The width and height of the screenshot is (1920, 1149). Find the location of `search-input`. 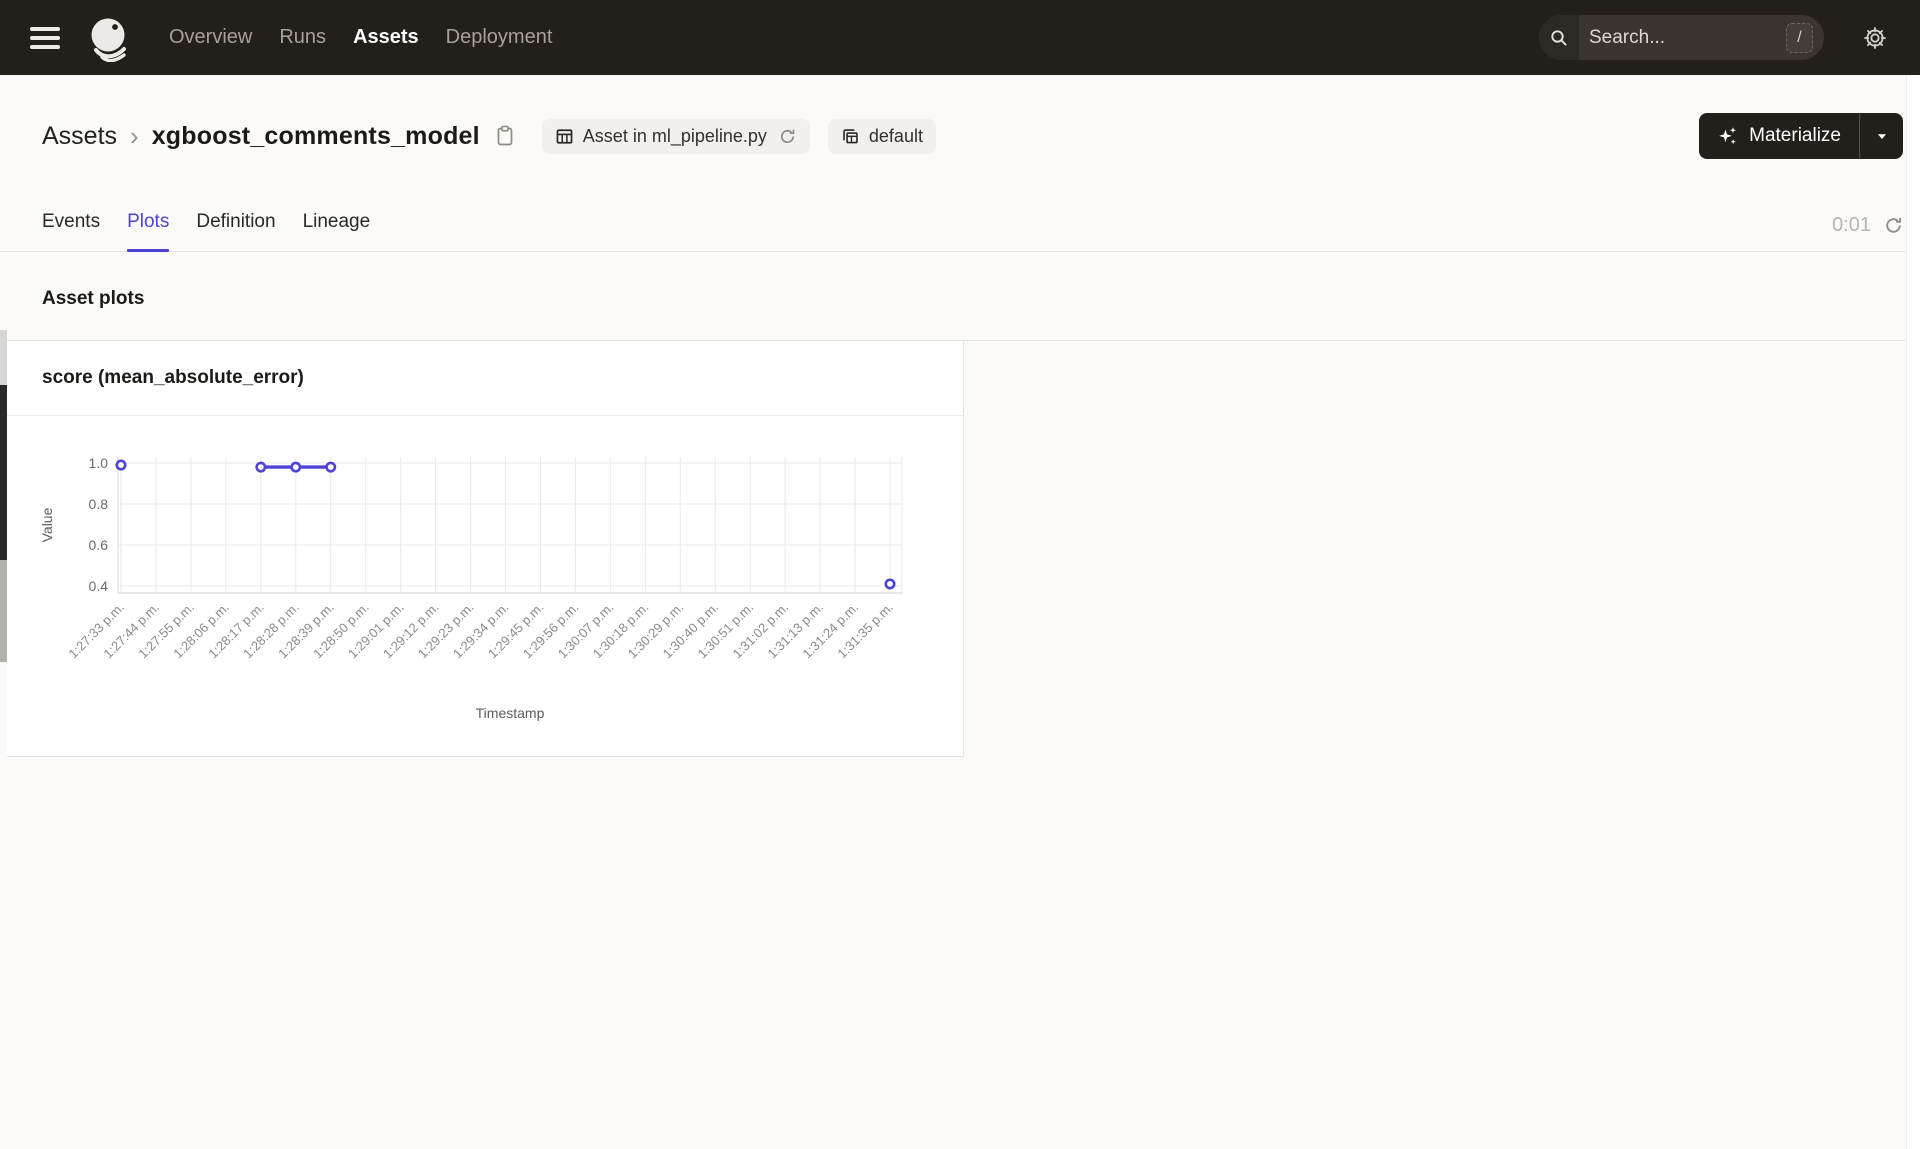

search-input is located at coordinates (1682, 37).